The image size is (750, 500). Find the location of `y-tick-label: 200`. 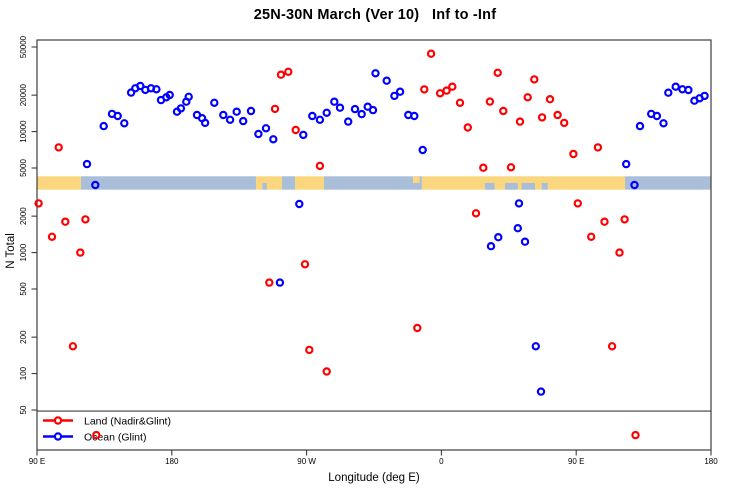

y-tick-label: 200 is located at coordinates (23, 337).